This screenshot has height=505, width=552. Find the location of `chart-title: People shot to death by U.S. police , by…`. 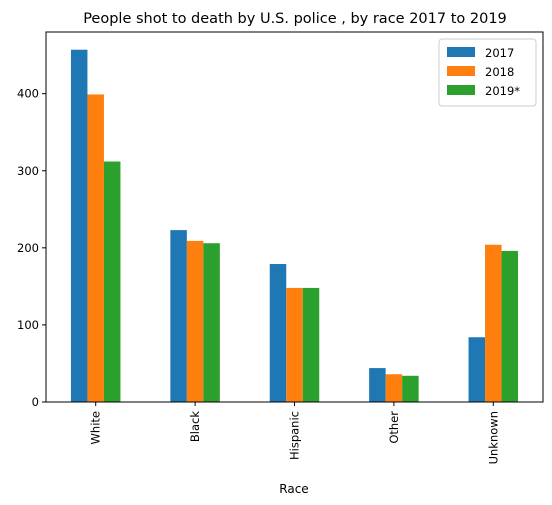

chart-title: People shot to death by U.S. police , by… is located at coordinates (295, 19).